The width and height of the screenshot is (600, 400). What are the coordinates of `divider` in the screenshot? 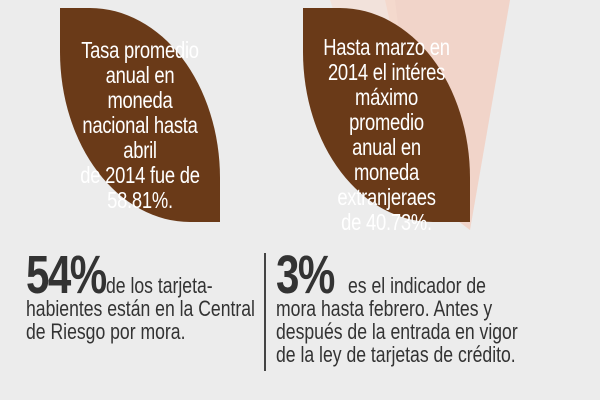 It's located at (265, 312).